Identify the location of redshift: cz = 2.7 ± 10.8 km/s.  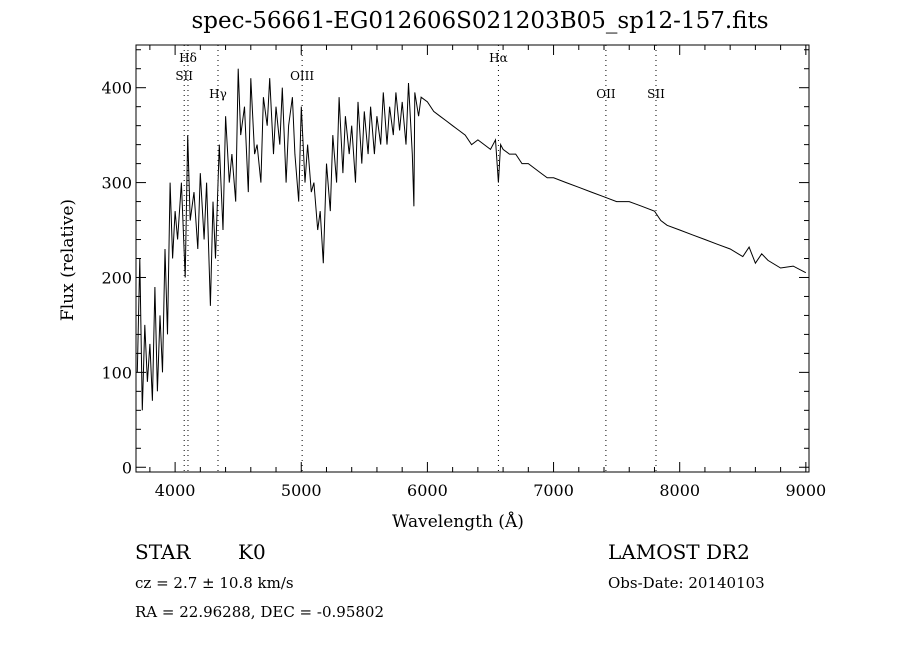
(214, 583).